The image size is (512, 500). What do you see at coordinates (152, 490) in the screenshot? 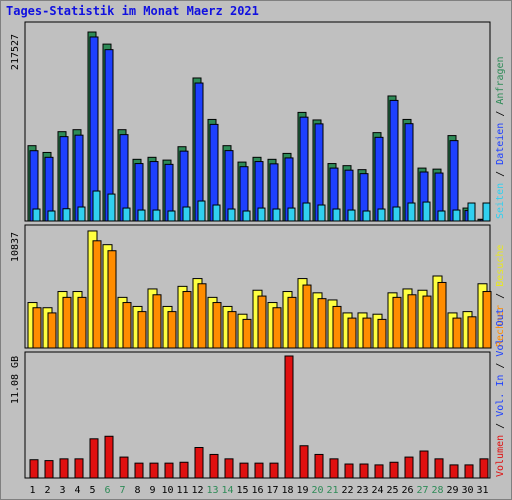
I see `x-tick-label-day-9: 9` at bounding box center [152, 490].